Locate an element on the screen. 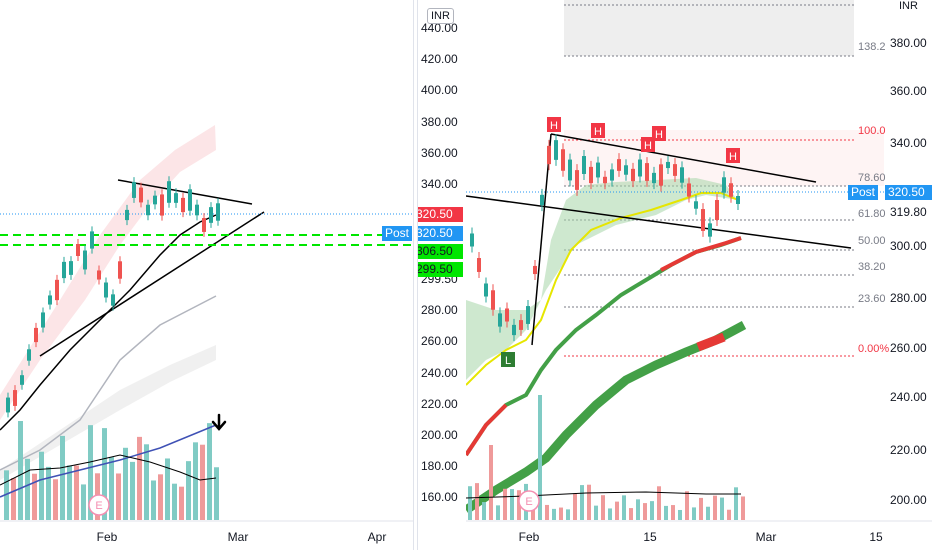  pane-divider is located at coordinates (415, 275).